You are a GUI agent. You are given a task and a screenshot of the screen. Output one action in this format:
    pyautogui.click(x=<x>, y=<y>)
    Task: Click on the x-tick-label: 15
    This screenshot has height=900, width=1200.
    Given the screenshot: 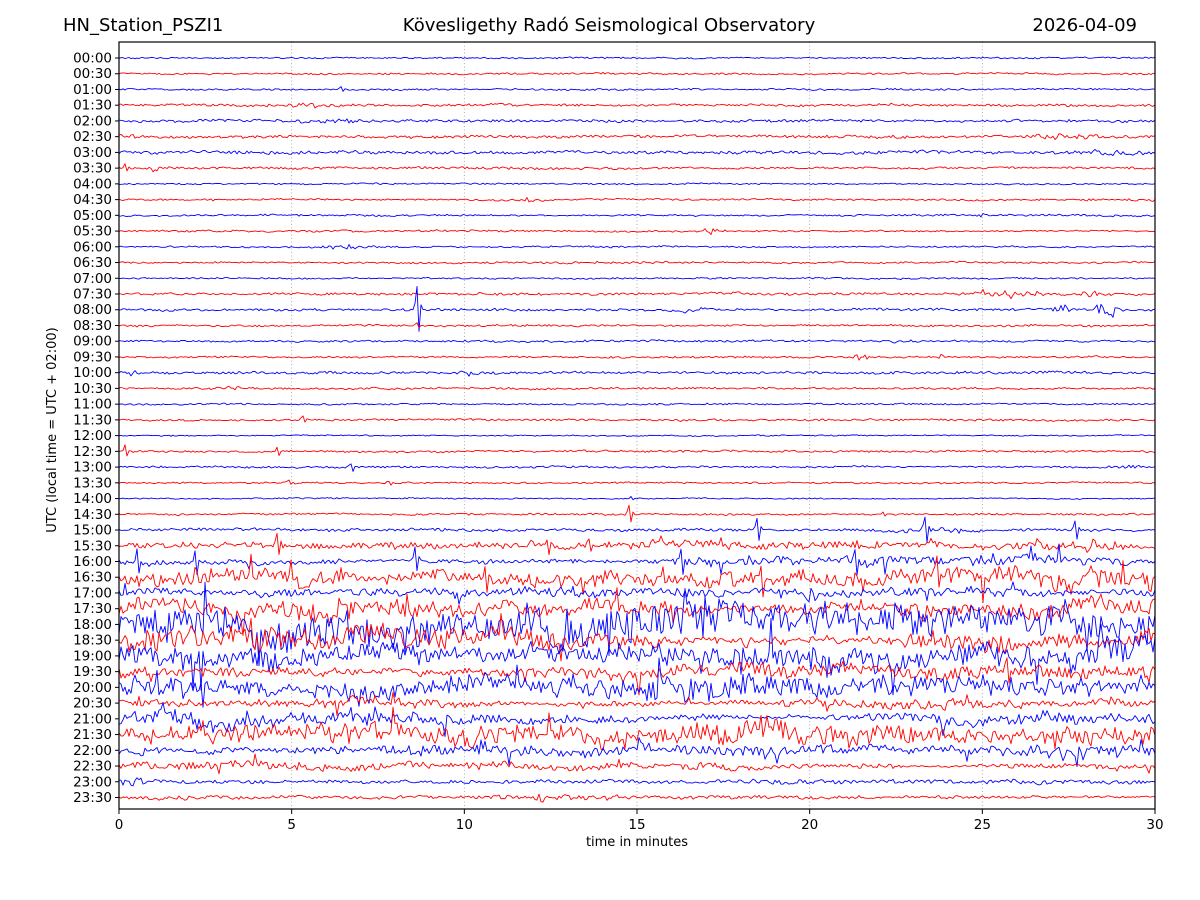 What is the action you would take?
    pyautogui.click(x=636, y=825)
    